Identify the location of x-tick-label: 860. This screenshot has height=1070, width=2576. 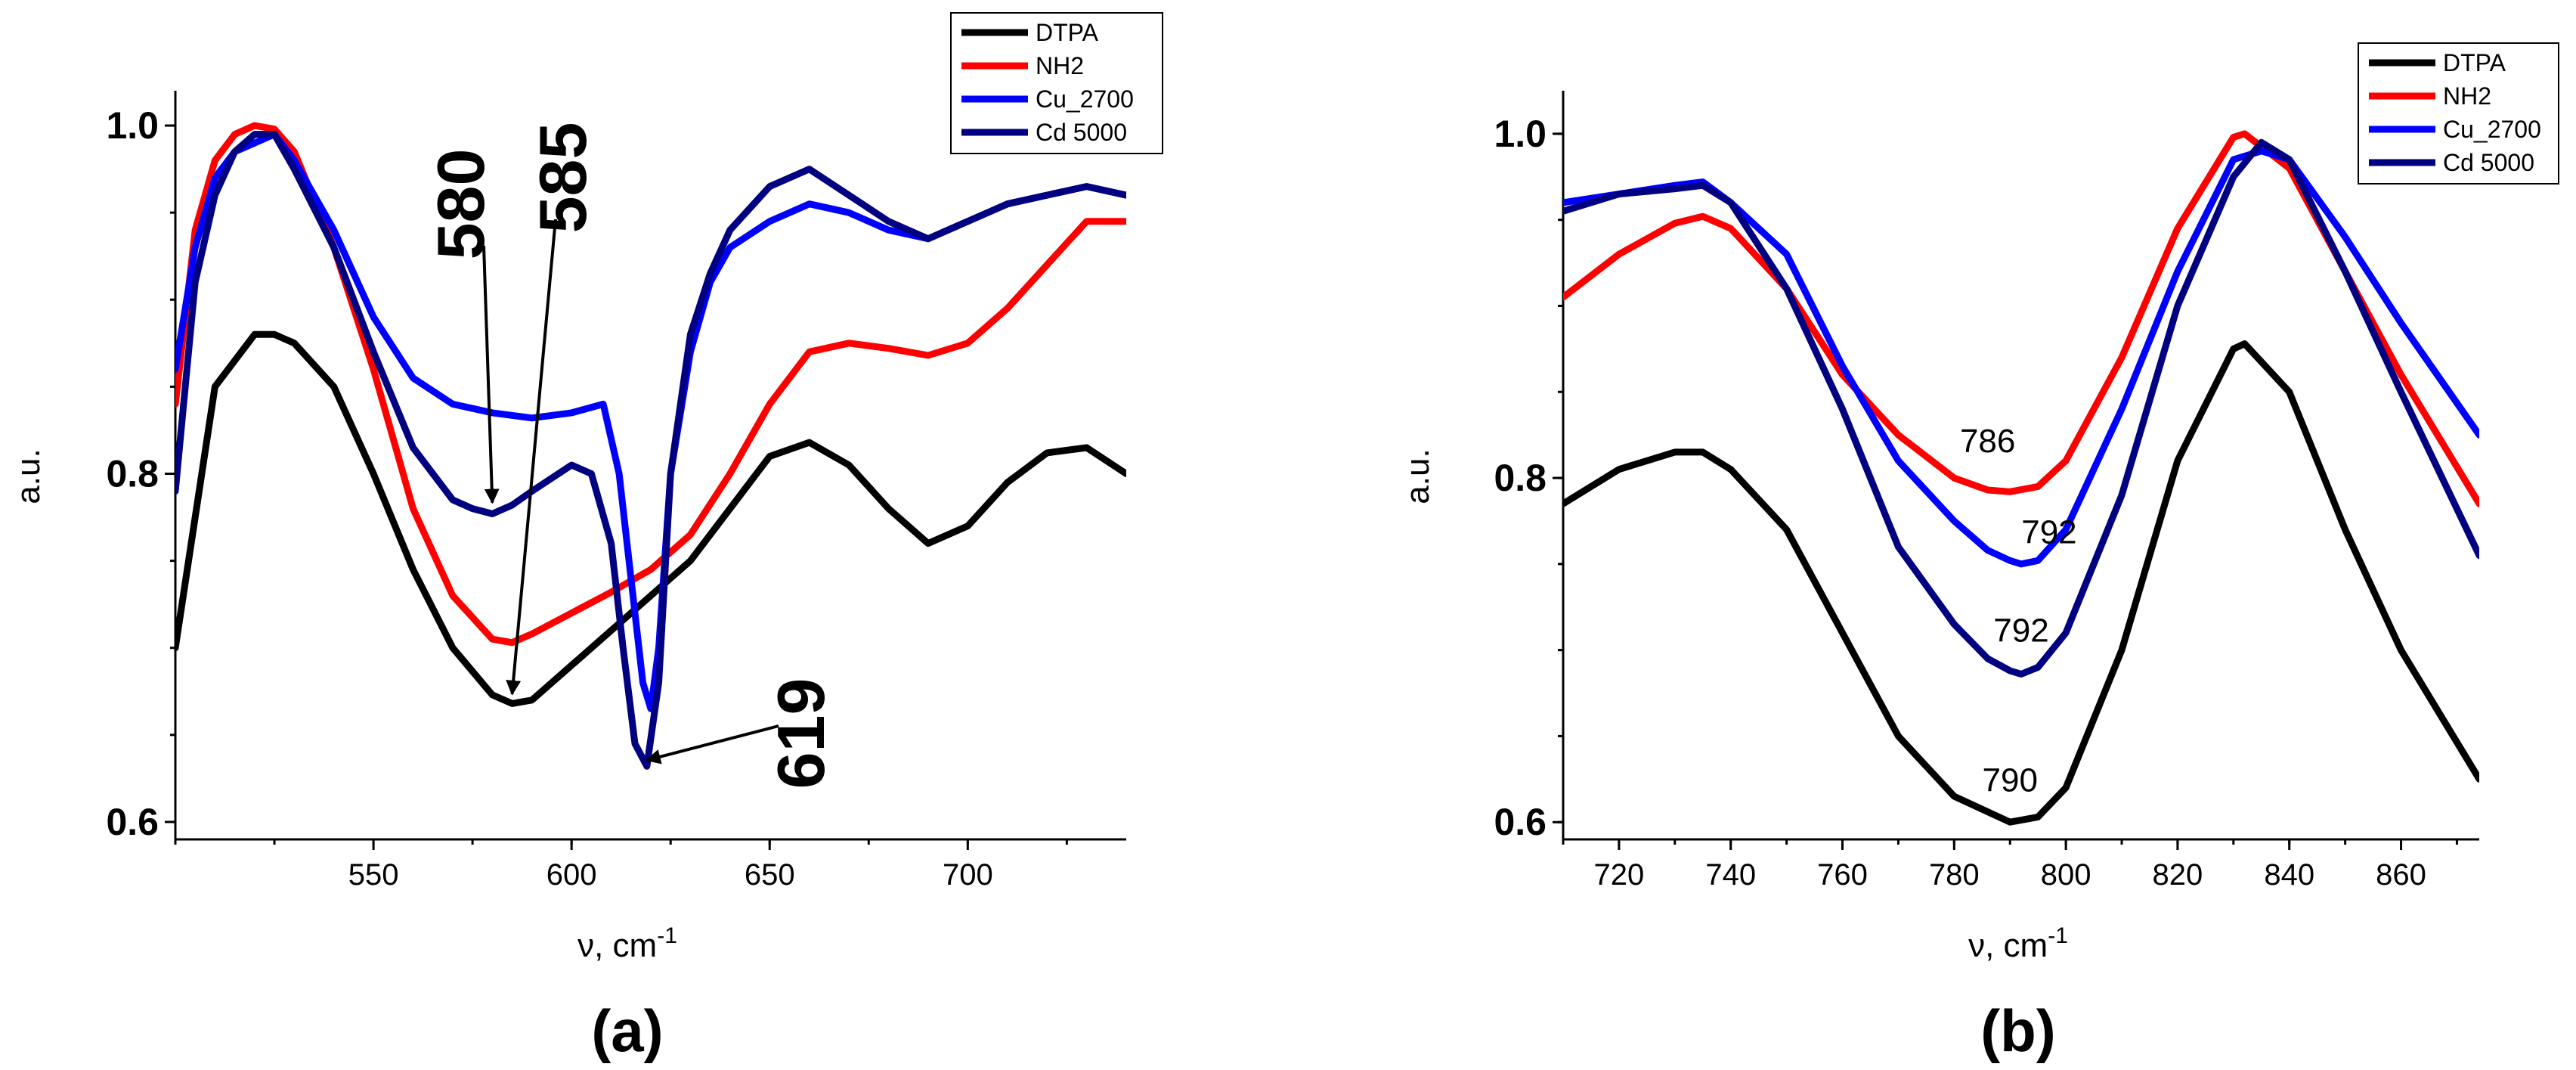
(2401, 875).